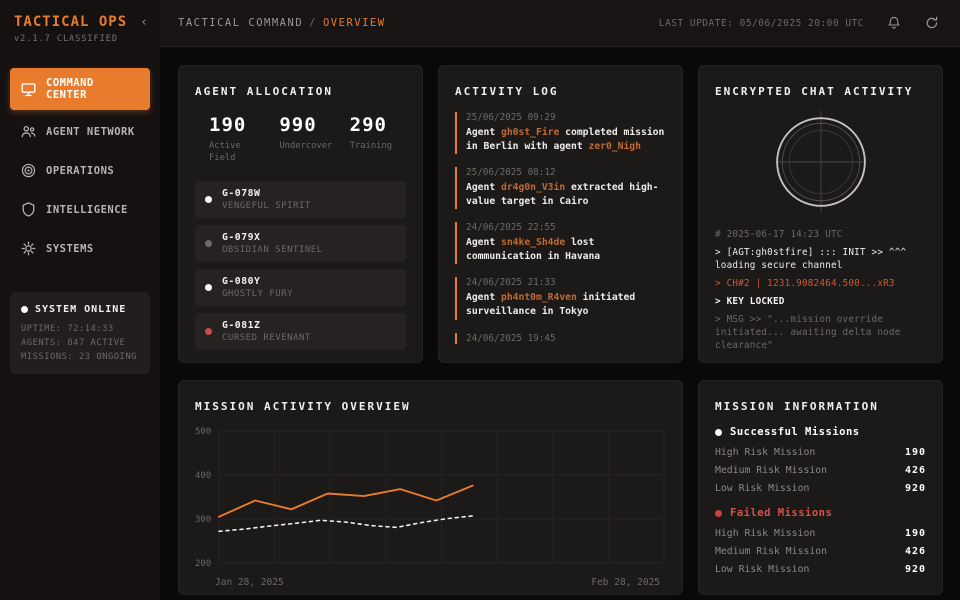 The image size is (960, 600). Describe the element at coordinates (249, 582) in the screenshot. I see `x-axis-start-label: Jan 28, 2025` at that location.